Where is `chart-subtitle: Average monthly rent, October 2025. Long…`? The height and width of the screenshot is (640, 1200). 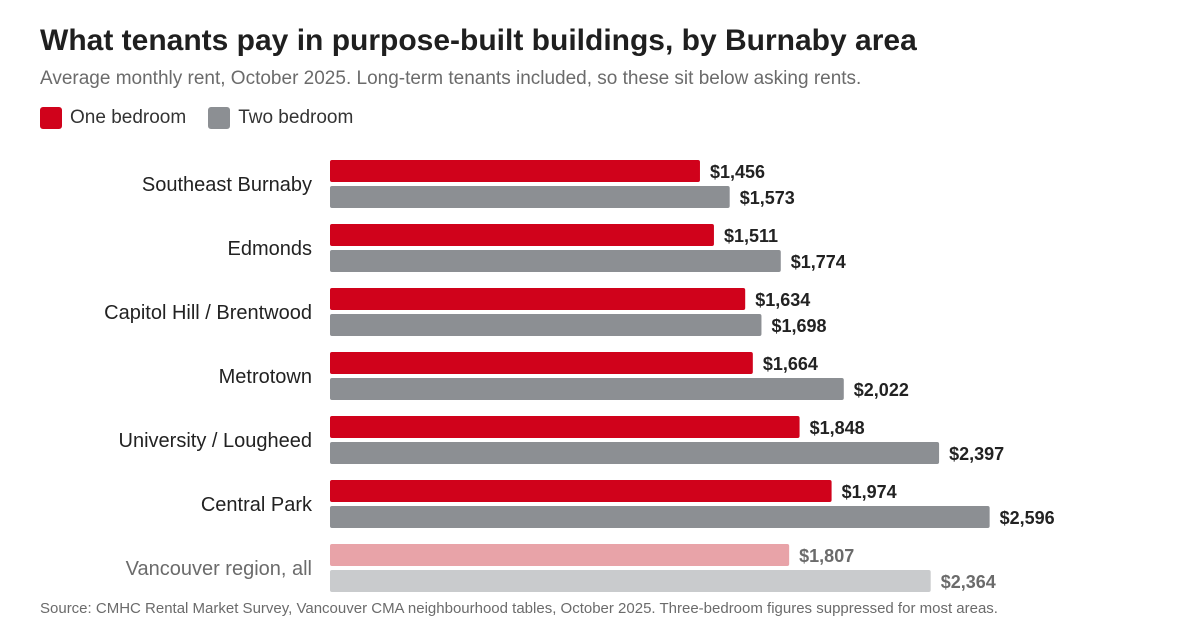
chart-subtitle: Average monthly rent, October 2025. Long… is located at coordinates (451, 78).